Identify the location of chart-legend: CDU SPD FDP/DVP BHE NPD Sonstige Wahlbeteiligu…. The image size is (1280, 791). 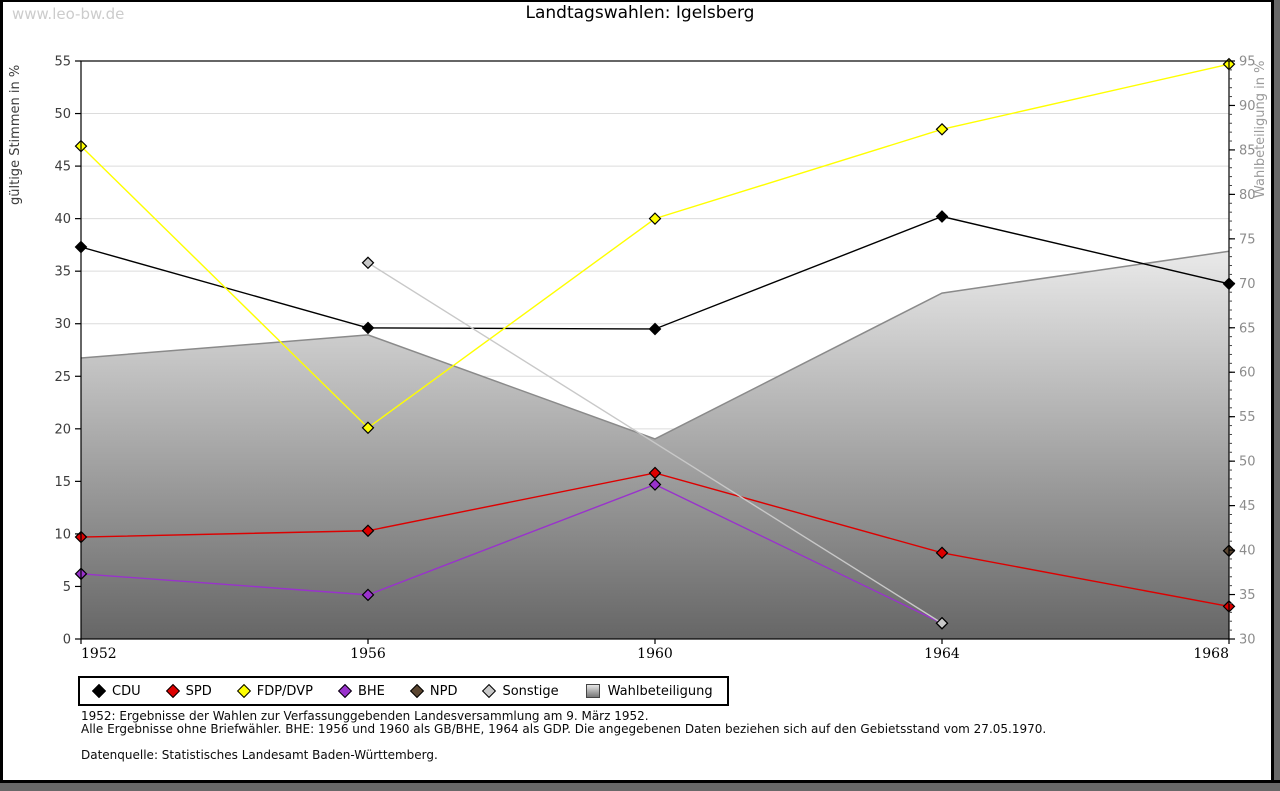
(403, 691).